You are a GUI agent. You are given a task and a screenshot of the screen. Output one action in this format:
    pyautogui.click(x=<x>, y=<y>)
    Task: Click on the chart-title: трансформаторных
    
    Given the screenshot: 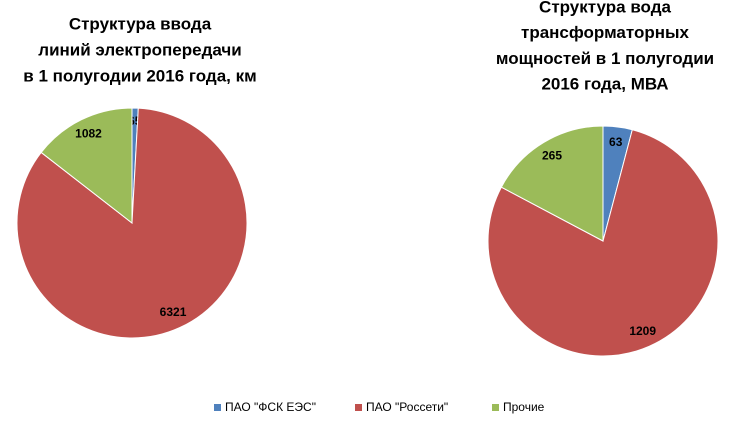 What is the action you would take?
    pyautogui.click(x=605, y=32)
    